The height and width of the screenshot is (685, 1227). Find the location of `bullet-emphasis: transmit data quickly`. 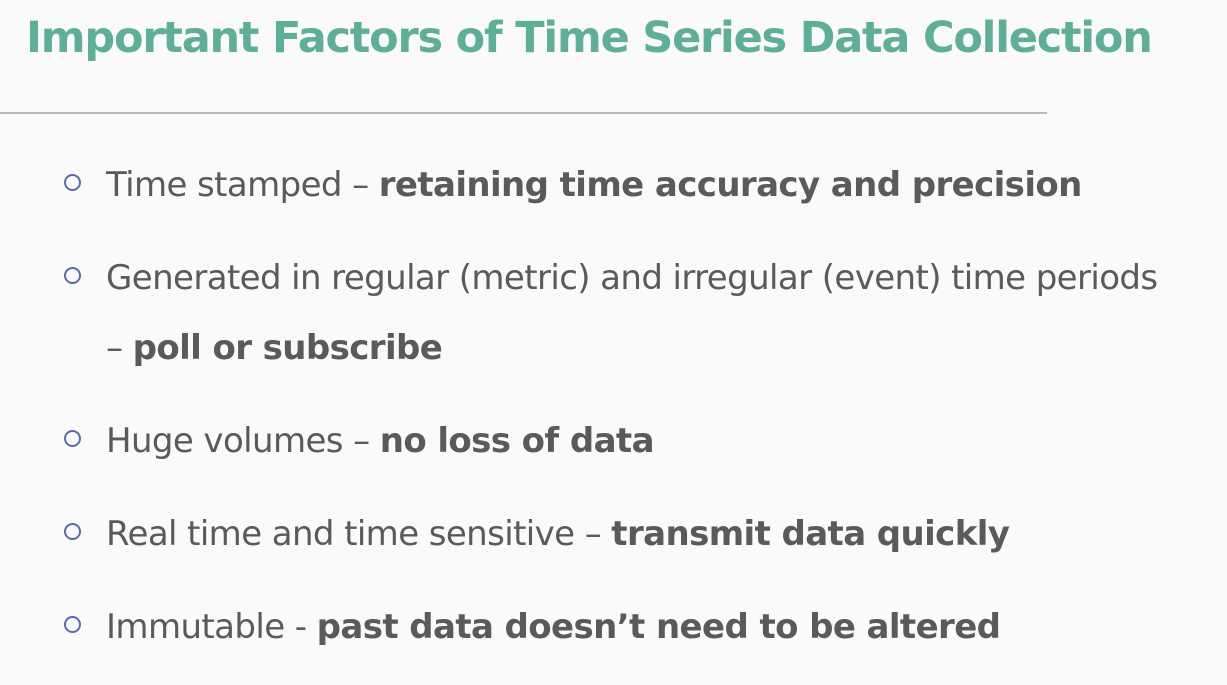

bullet-emphasis: transmit data quickly is located at coordinates (810, 534).